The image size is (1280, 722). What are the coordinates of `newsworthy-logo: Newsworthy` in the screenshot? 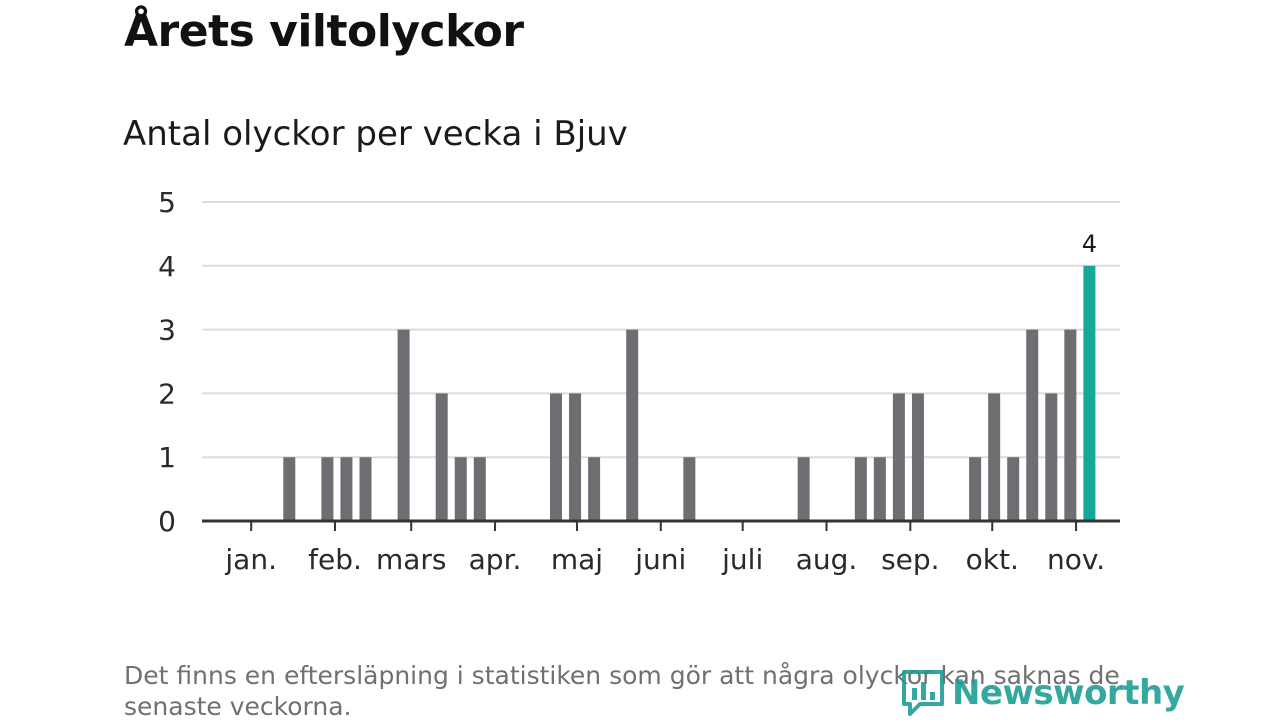 It's located at (1042, 693).